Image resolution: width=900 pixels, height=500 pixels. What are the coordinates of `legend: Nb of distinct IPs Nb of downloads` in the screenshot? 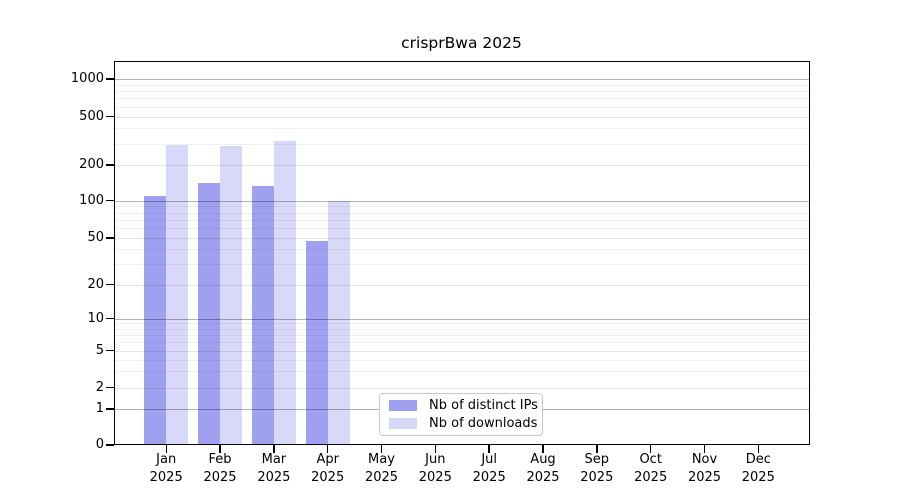 It's located at (461, 414).